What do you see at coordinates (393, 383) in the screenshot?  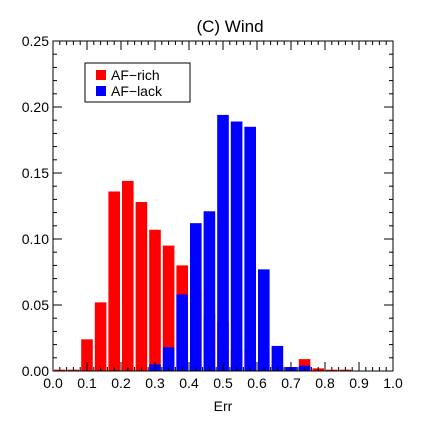 I see `x-tick-label: 1.0` at bounding box center [393, 383].